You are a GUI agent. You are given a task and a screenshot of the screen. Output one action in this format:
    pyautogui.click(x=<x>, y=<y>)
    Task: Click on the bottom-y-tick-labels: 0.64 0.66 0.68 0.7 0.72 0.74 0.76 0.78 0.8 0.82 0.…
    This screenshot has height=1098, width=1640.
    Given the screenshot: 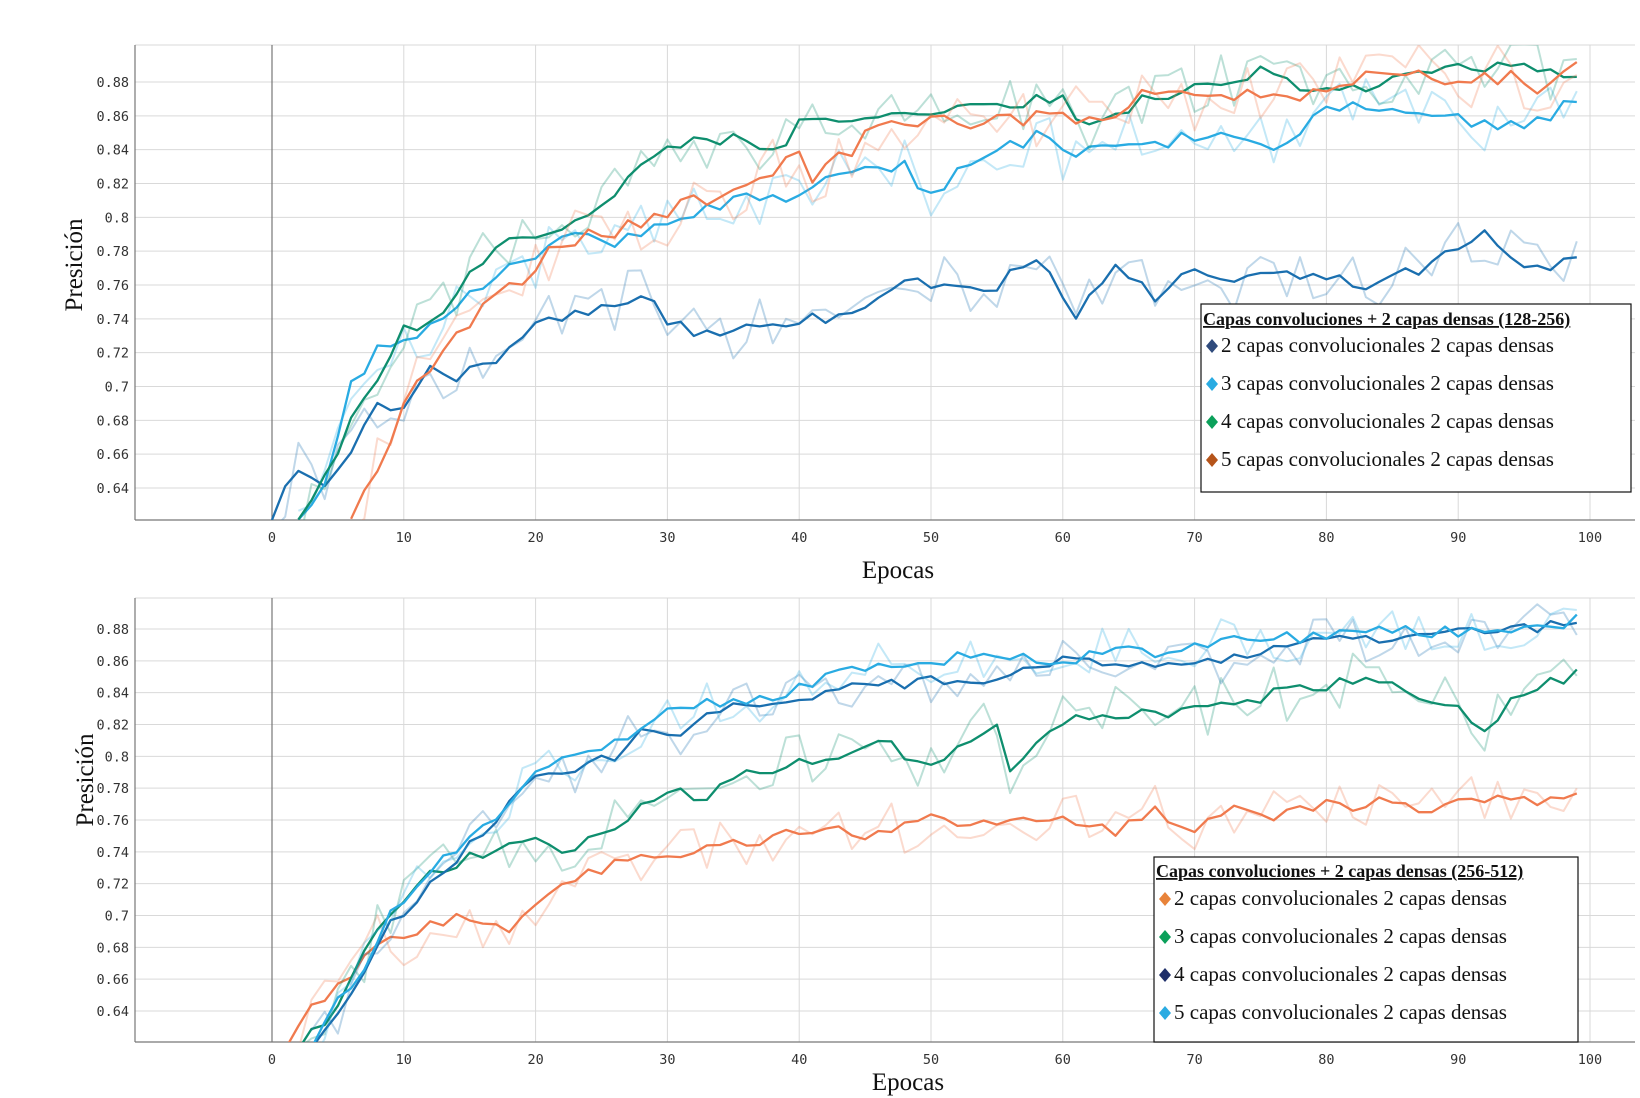 What is the action you would take?
    pyautogui.click(x=112, y=821)
    